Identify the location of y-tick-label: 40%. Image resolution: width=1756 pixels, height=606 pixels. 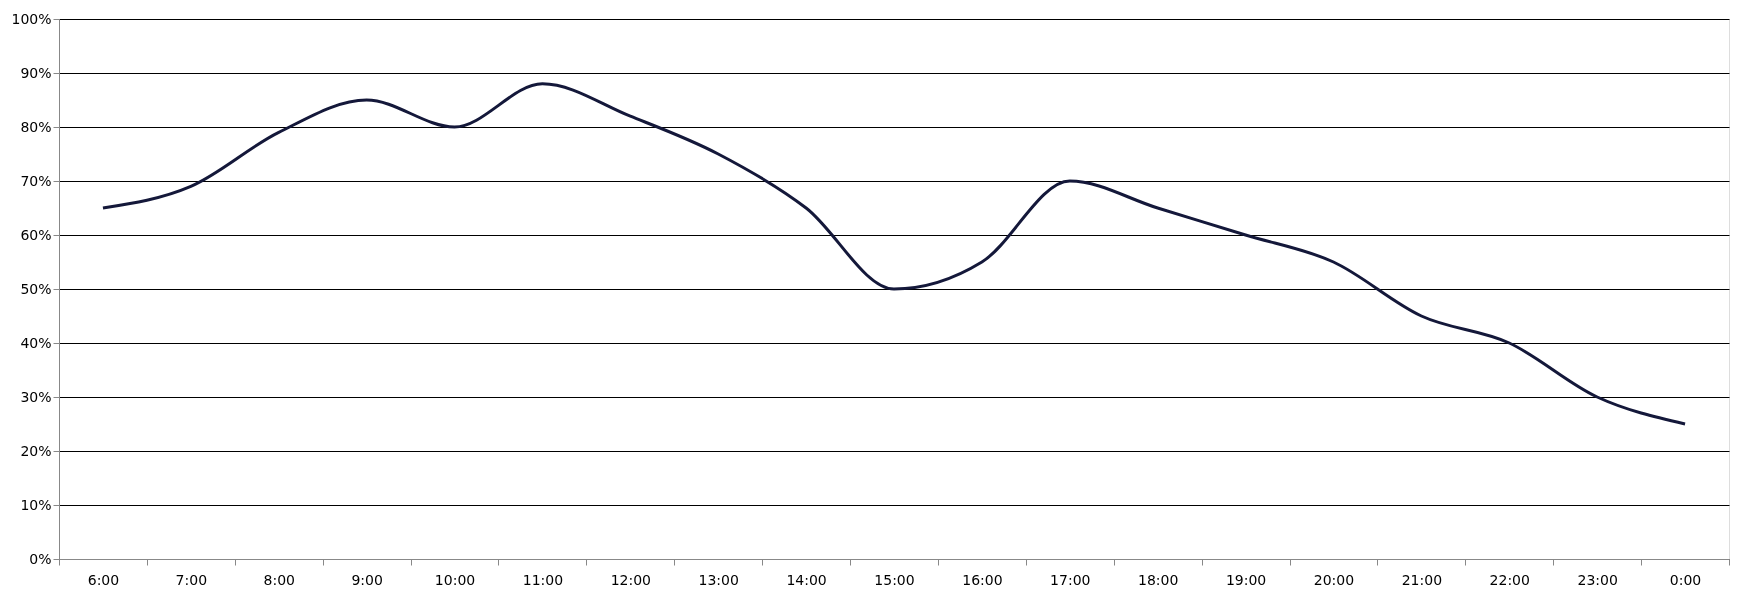
(36, 342).